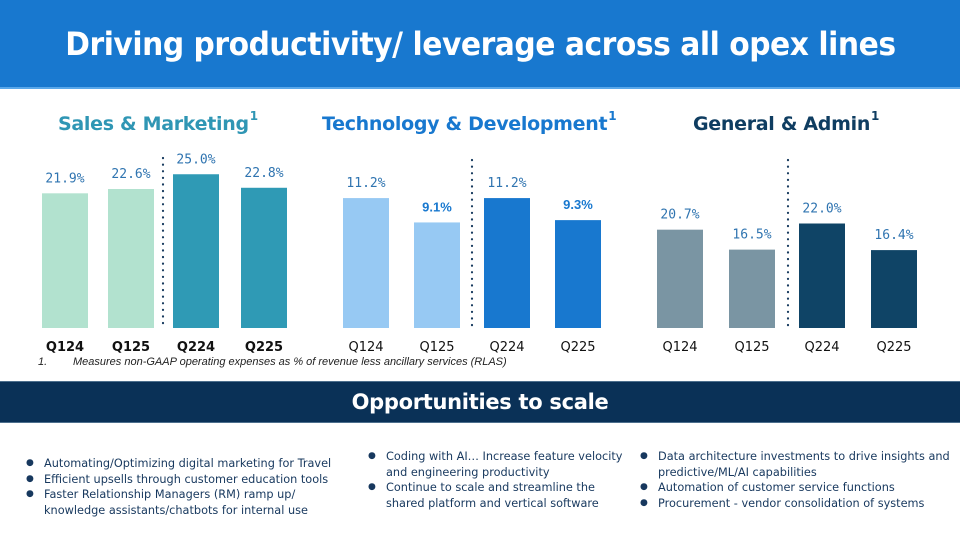 This screenshot has width=960, height=540. I want to click on data-label: 20.7%, so click(679, 215).